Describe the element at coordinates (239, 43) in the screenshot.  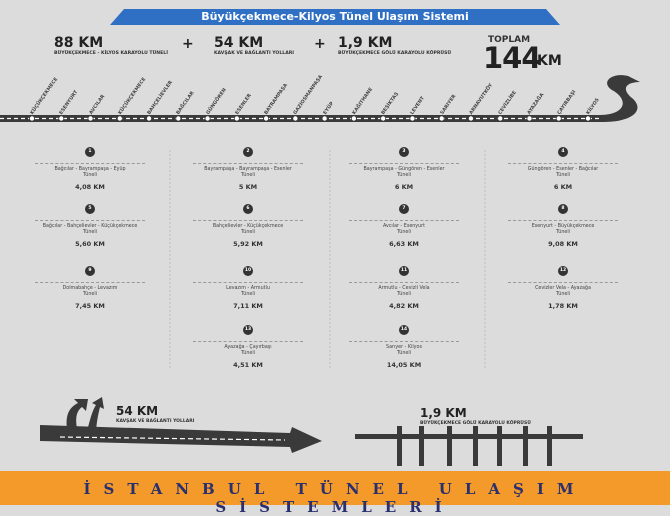
I see `stat-roads-value: 54 KM` at that location.